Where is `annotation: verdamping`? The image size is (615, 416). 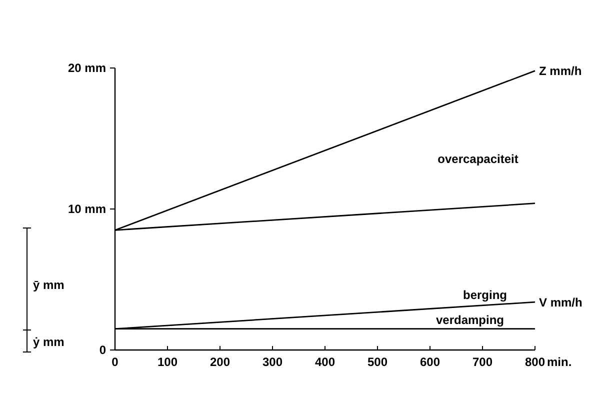
annotation: verdamping is located at coordinates (470, 320).